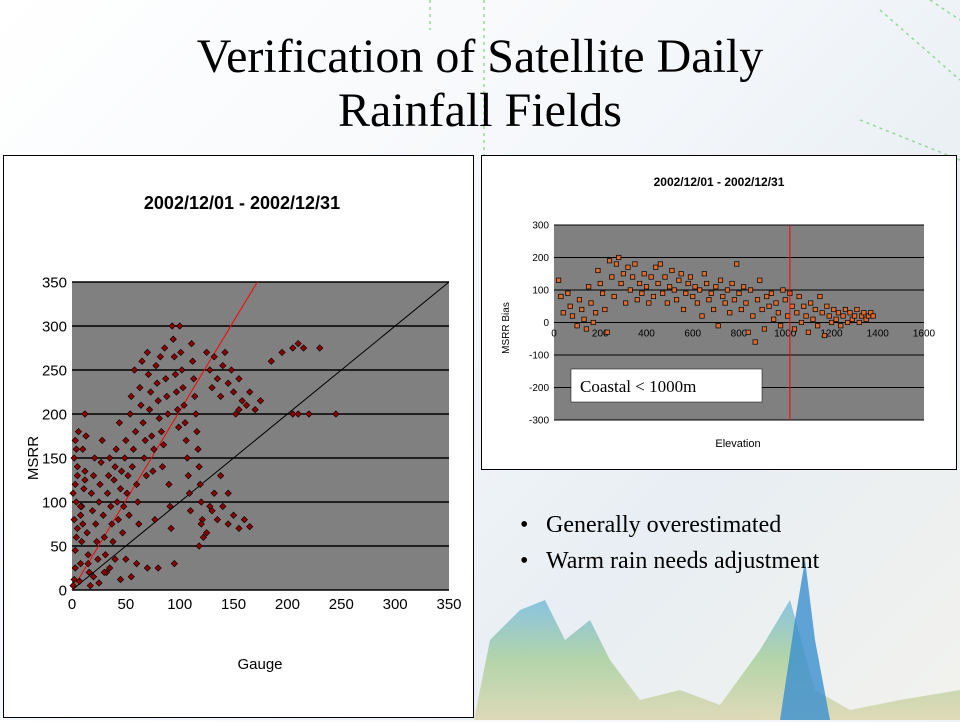 The width and height of the screenshot is (960, 722). Describe the element at coordinates (54, 502) in the screenshot. I see `y-tick-label: 100` at that location.